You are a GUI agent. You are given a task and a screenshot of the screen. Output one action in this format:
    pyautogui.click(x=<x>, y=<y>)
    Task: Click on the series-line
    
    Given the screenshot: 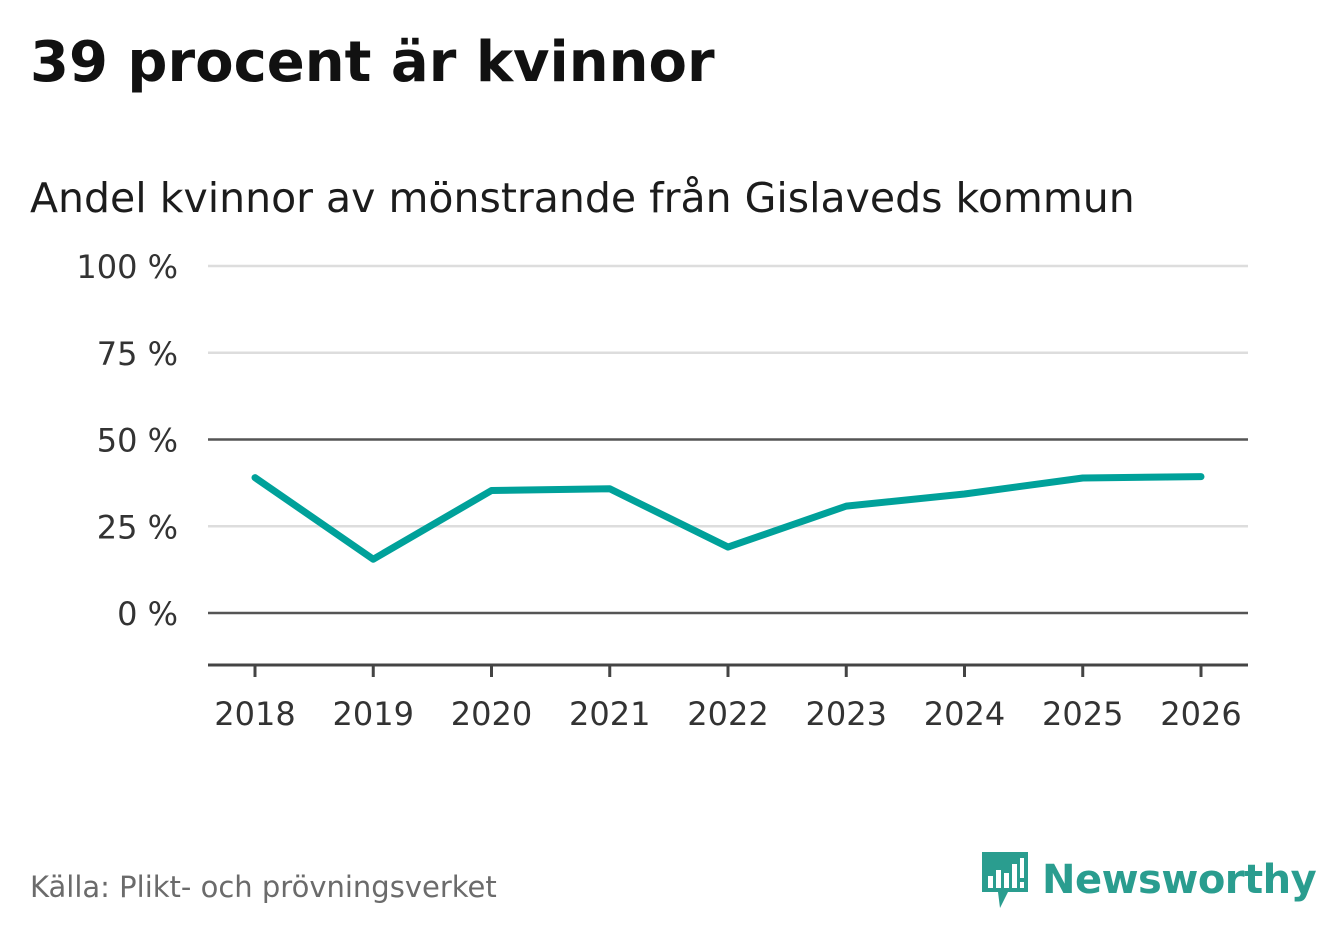 What is the action you would take?
    pyautogui.click(x=728, y=518)
    